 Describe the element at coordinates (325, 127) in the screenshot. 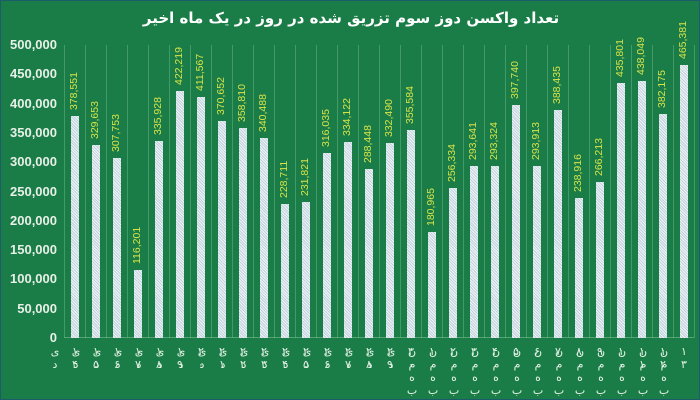

I see `value-label: 316,035` at that location.